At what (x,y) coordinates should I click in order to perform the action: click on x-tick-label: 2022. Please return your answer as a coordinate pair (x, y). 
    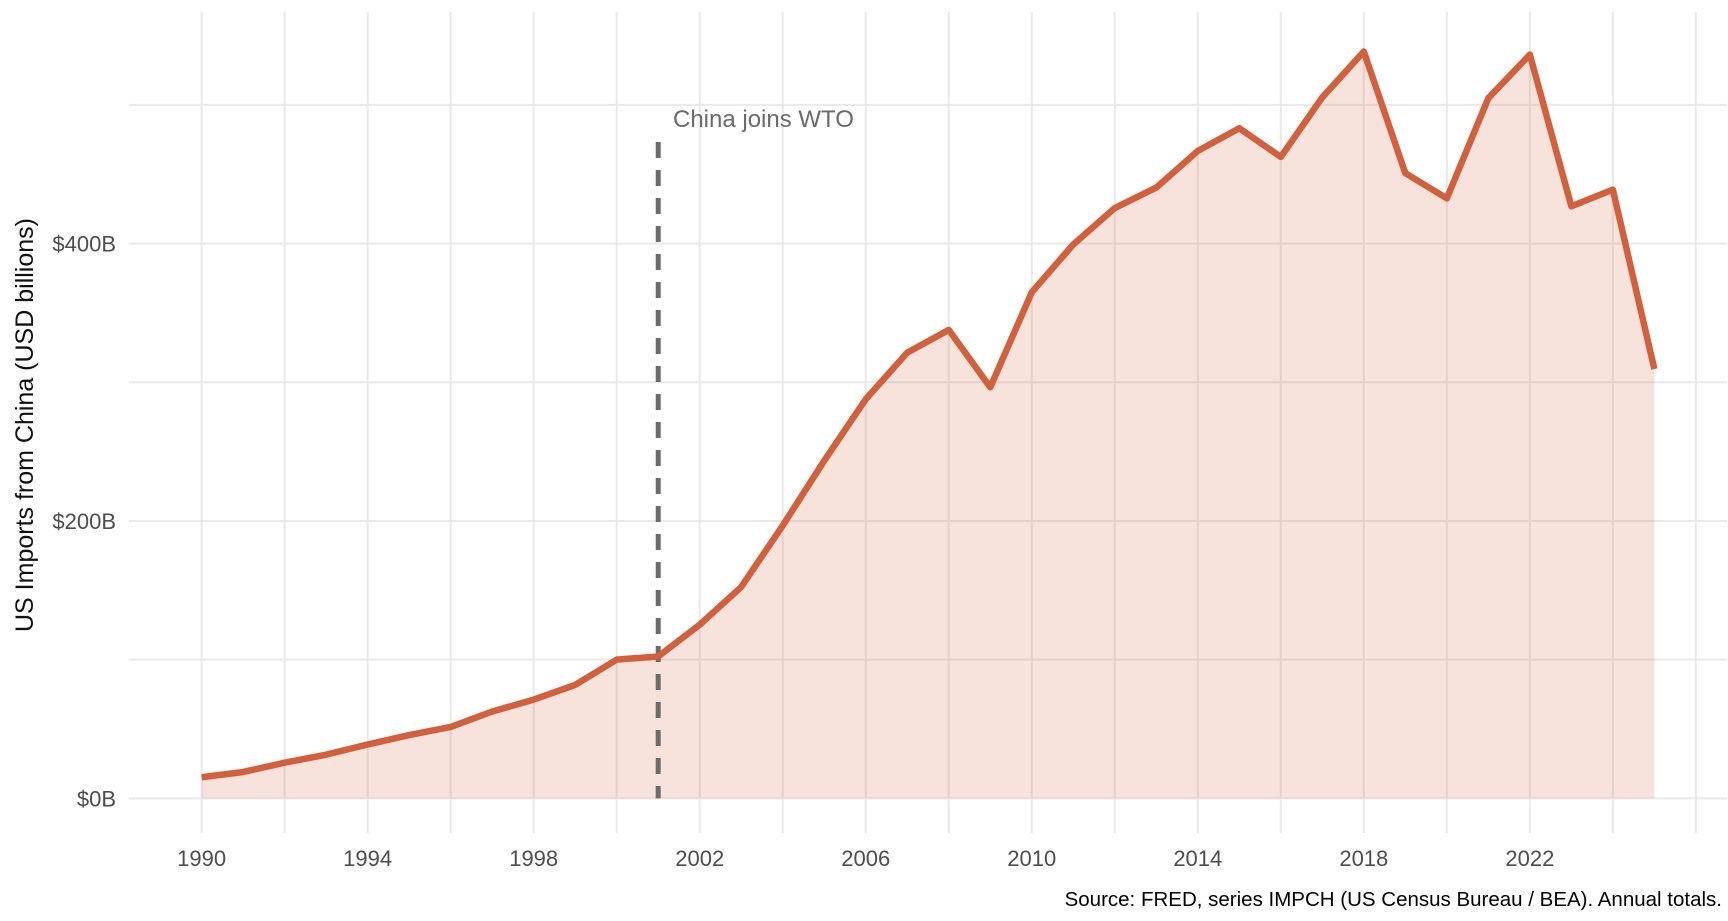
    Looking at the image, I should click on (1529, 858).